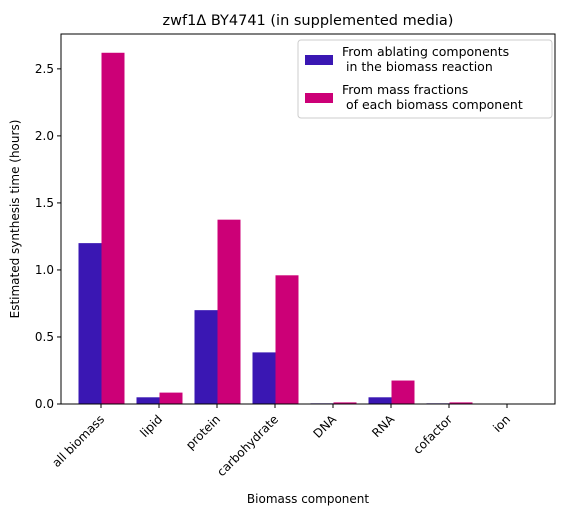  What do you see at coordinates (15, 219) in the screenshot?
I see `y-axis-label: Estimated synthesis time (hours)` at bounding box center [15, 219].